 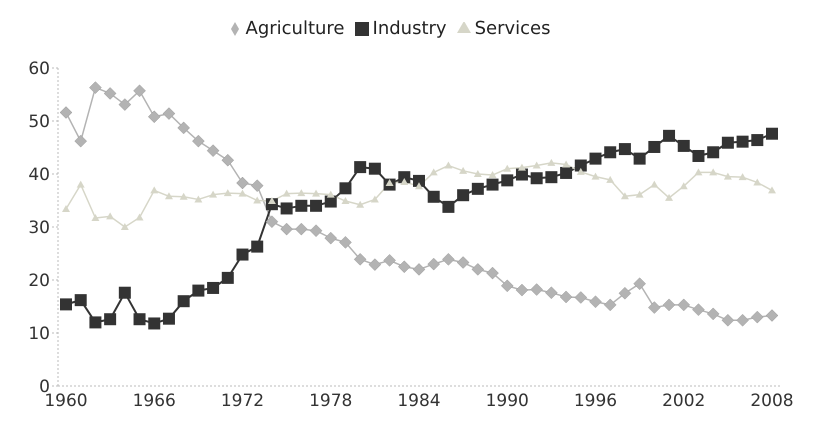 I want to click on x-tick-label: 2008, so click(x=772, y=401).